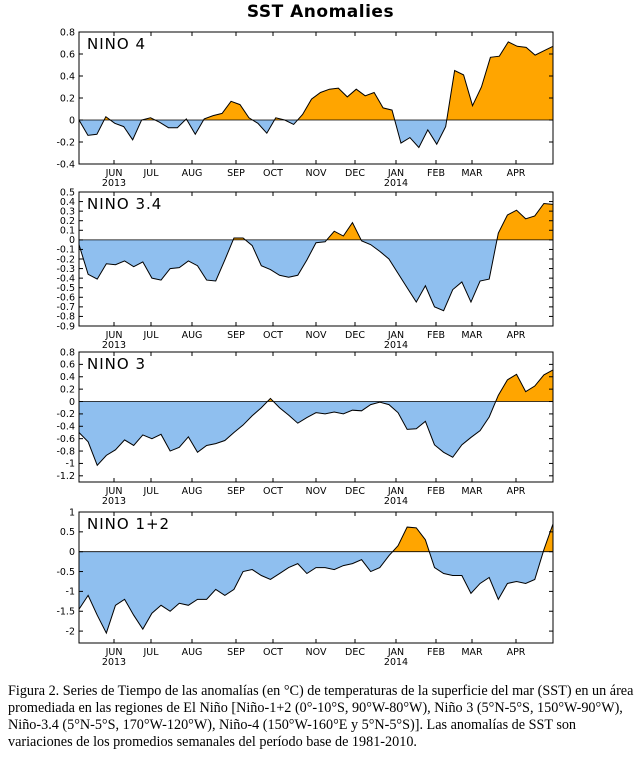 The height and width of the screenshot is (761, 641). Describe the element at coordinates (65, 476) in the screenshot. I see `y-tick-label: -1.2` at that location.